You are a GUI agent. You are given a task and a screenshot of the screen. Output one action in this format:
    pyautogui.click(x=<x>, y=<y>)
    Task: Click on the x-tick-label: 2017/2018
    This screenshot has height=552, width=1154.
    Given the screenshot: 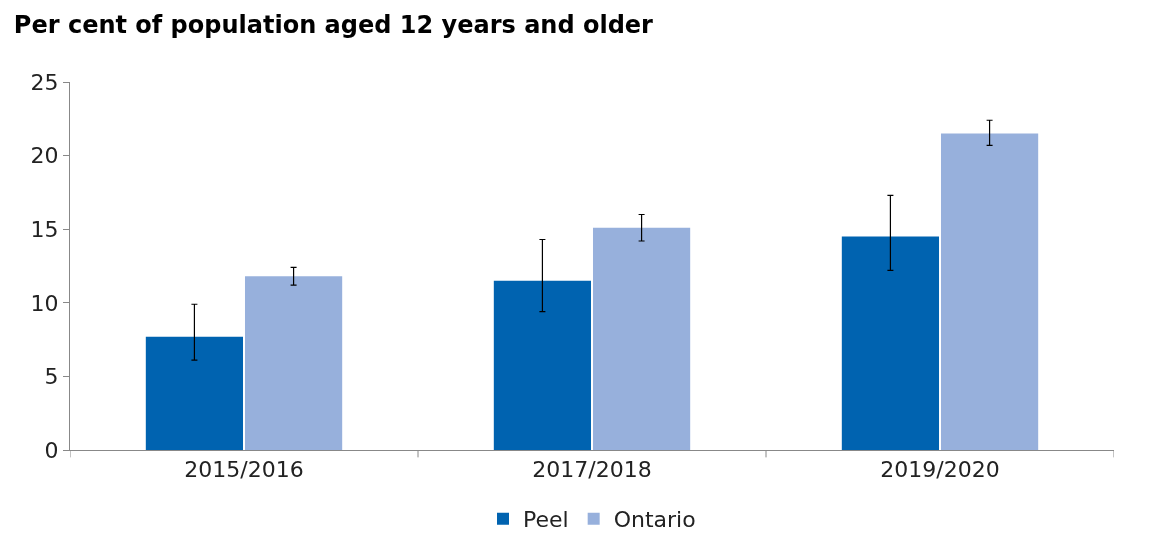 What is the action you would take?
    pyautogui.click(x=592, y=470)
    